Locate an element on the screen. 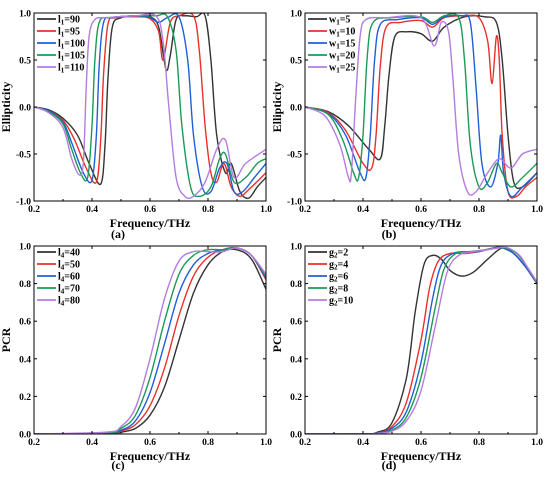 Image resolution: width=550 pixels, height=481 pixels. legend-label-value: =6 is located at coordinates (343, 277).